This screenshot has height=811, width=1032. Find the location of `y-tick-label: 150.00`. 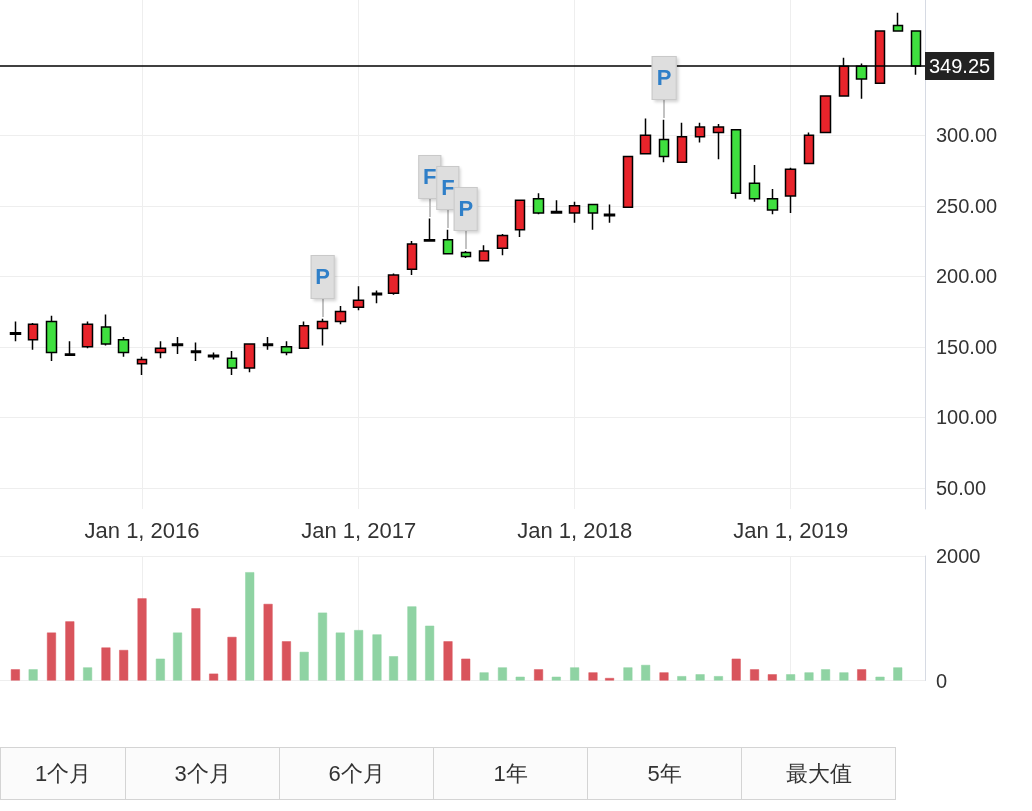

y-tick-label: 150.00 is located at coordinates (967, 346).